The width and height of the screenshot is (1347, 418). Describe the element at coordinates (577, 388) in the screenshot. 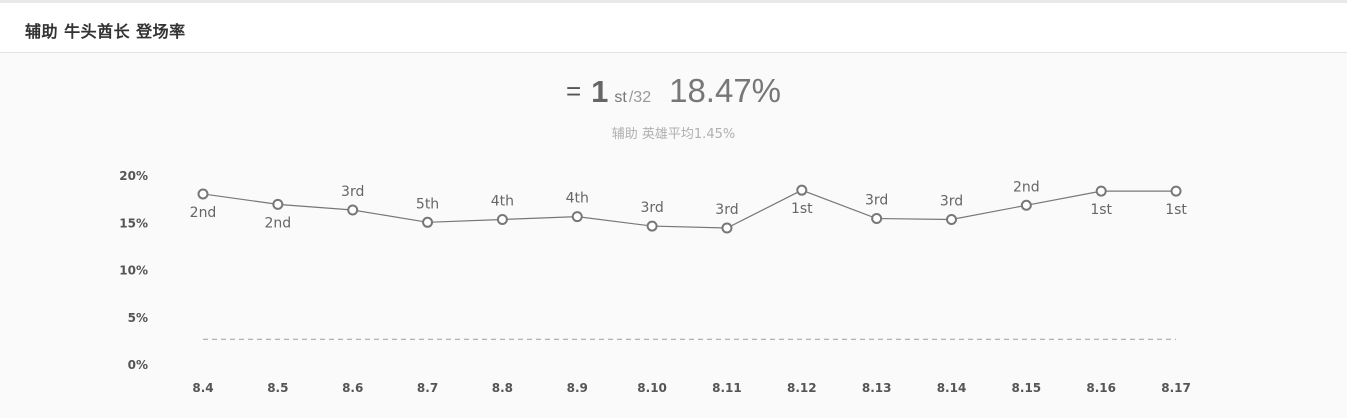

I see `x-tick-label: 8.9` at that location.